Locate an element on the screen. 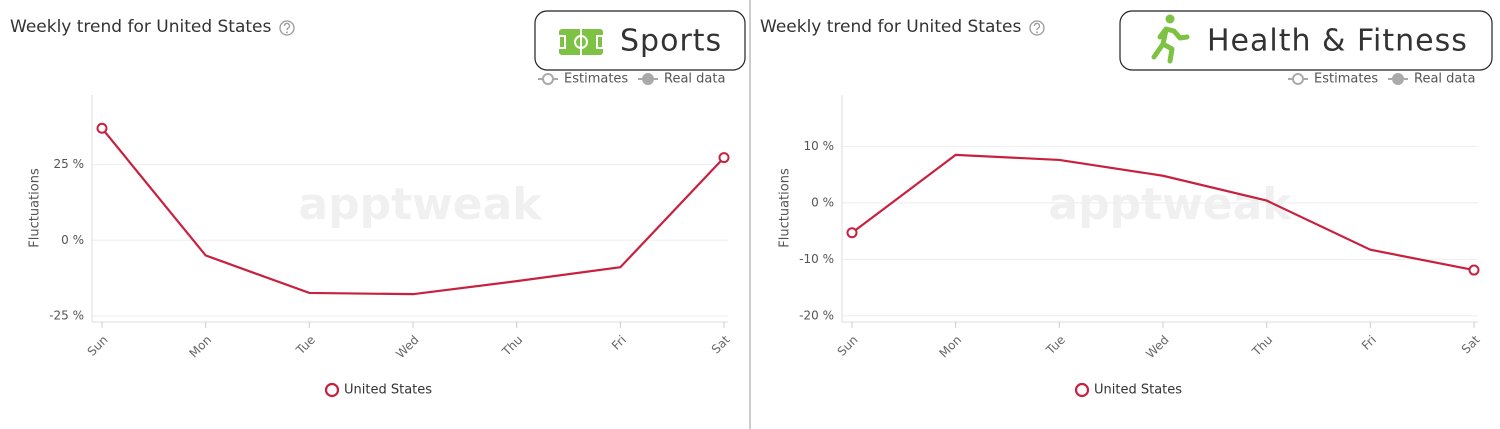 The width and height of the screenshot is (1500, 429). y-tick-label: 10 % is located at coordinates (819, 146).